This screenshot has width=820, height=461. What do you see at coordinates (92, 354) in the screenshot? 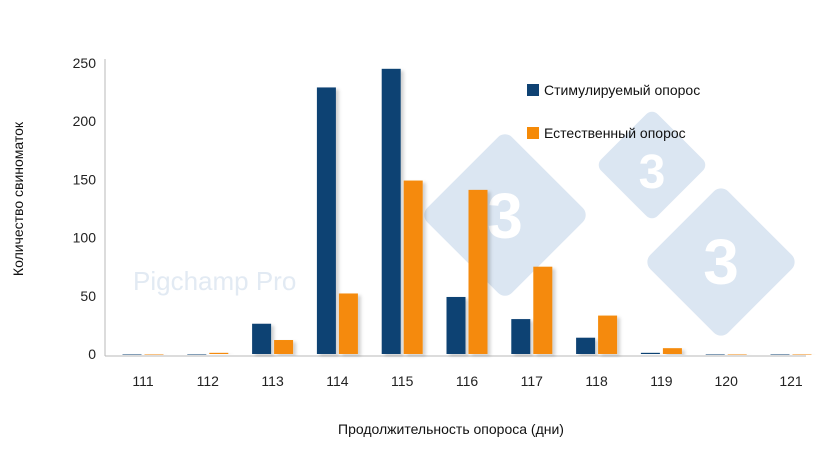
I see `y-tick-label: 0` at bounding box center [92, 354].